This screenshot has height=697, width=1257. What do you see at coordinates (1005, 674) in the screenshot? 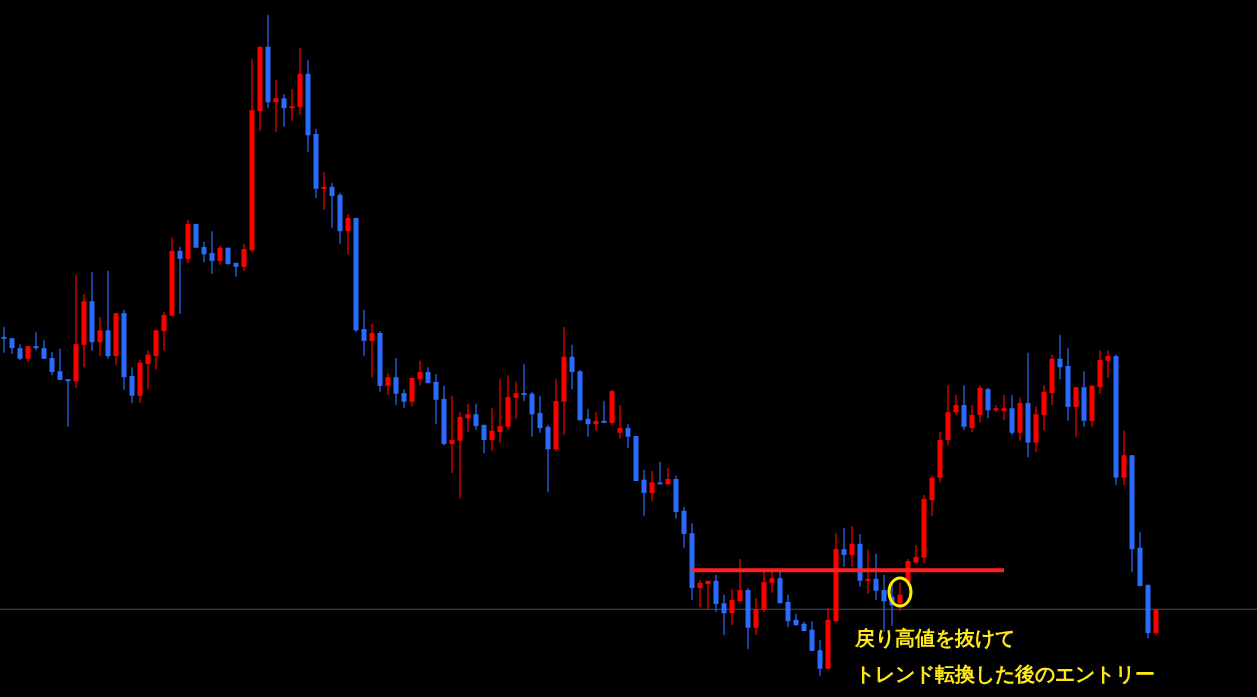
I see `annotation: トレンド転換した後のエントリー` at bounding box center [1005, 674].